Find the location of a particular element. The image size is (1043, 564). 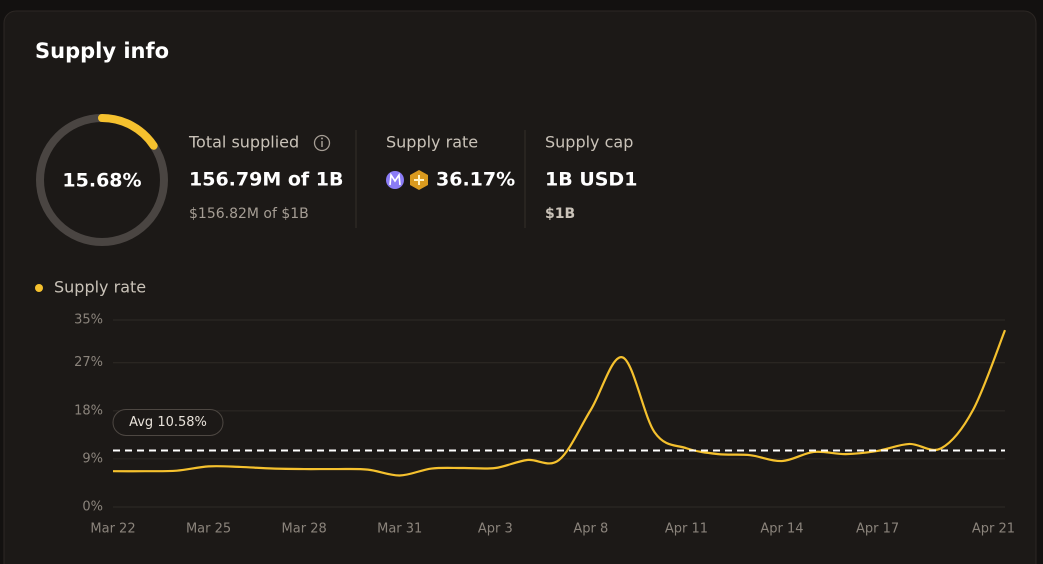

info-icon is located at coordinates (322, 143).